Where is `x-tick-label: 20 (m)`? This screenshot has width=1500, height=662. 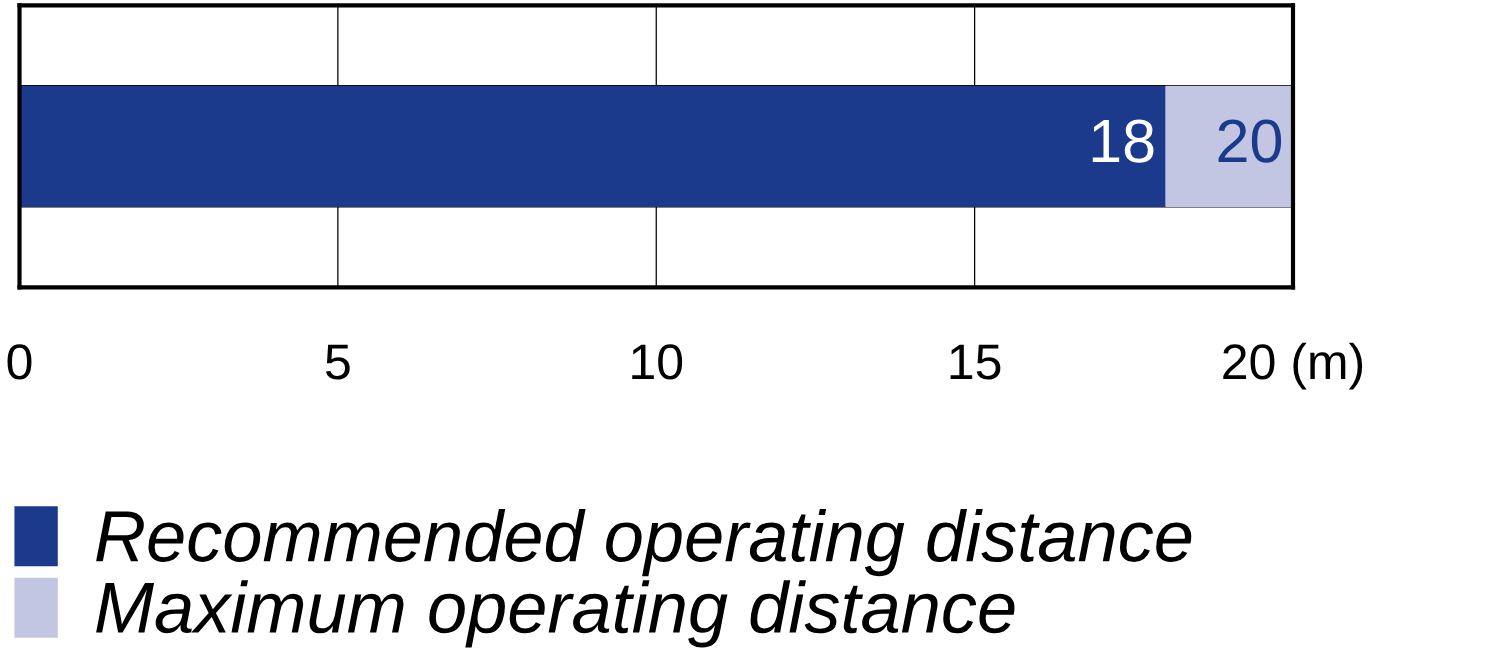 x-tick-label: 20 (m) is located at coordinates (1293, 366).